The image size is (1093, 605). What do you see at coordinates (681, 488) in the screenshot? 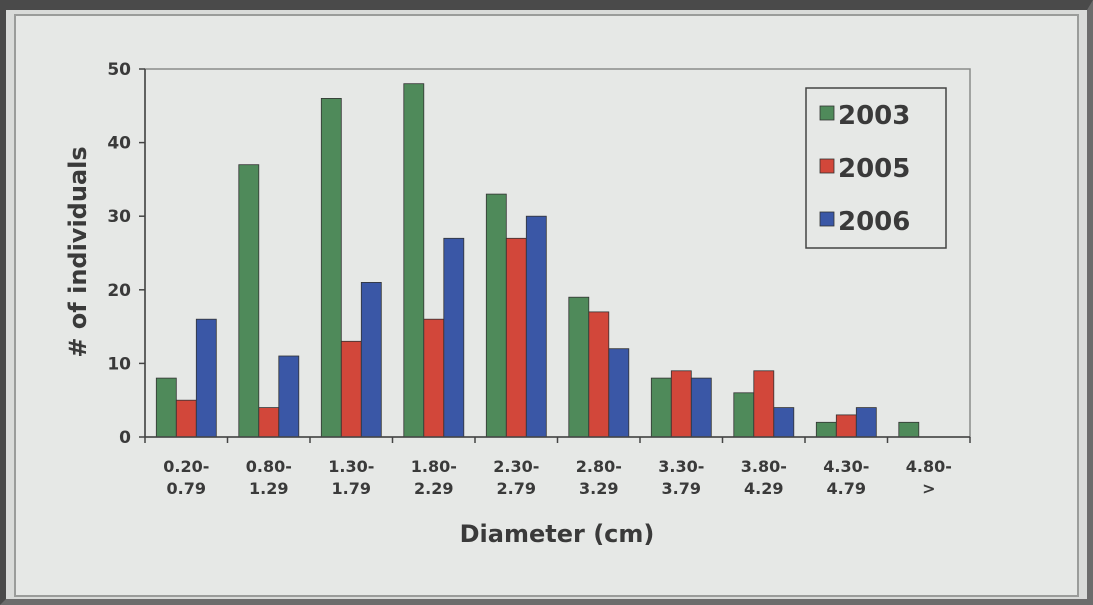
I see `x-tick-label-6-1: 3.79` at bounding box center [681, 488].